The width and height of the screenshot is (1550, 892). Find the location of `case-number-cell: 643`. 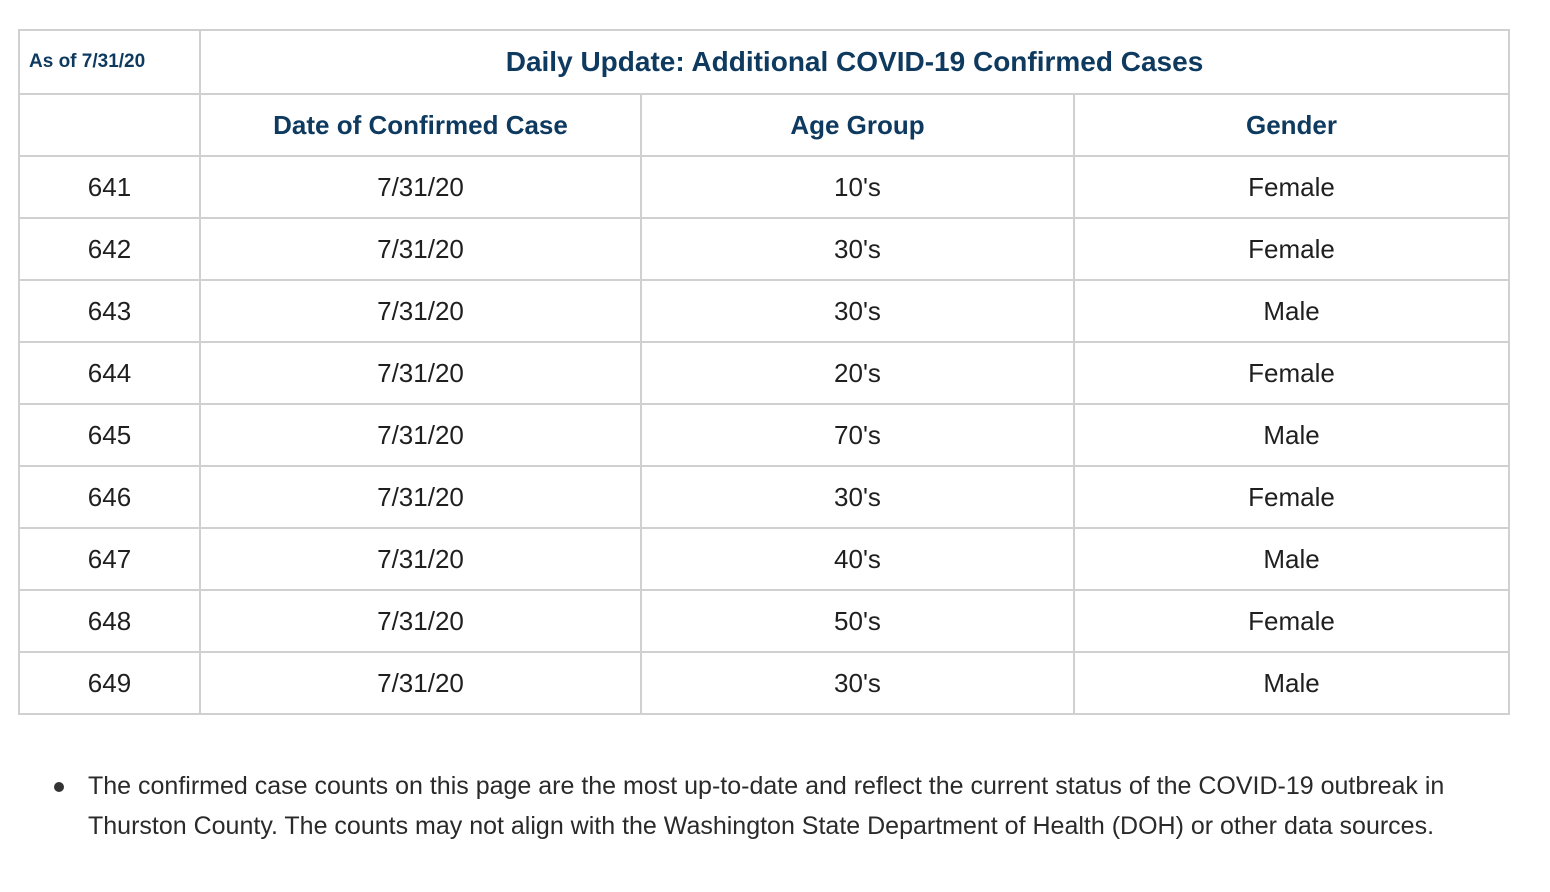

case-number-cell: 643 is located at coordinates (109, 311).